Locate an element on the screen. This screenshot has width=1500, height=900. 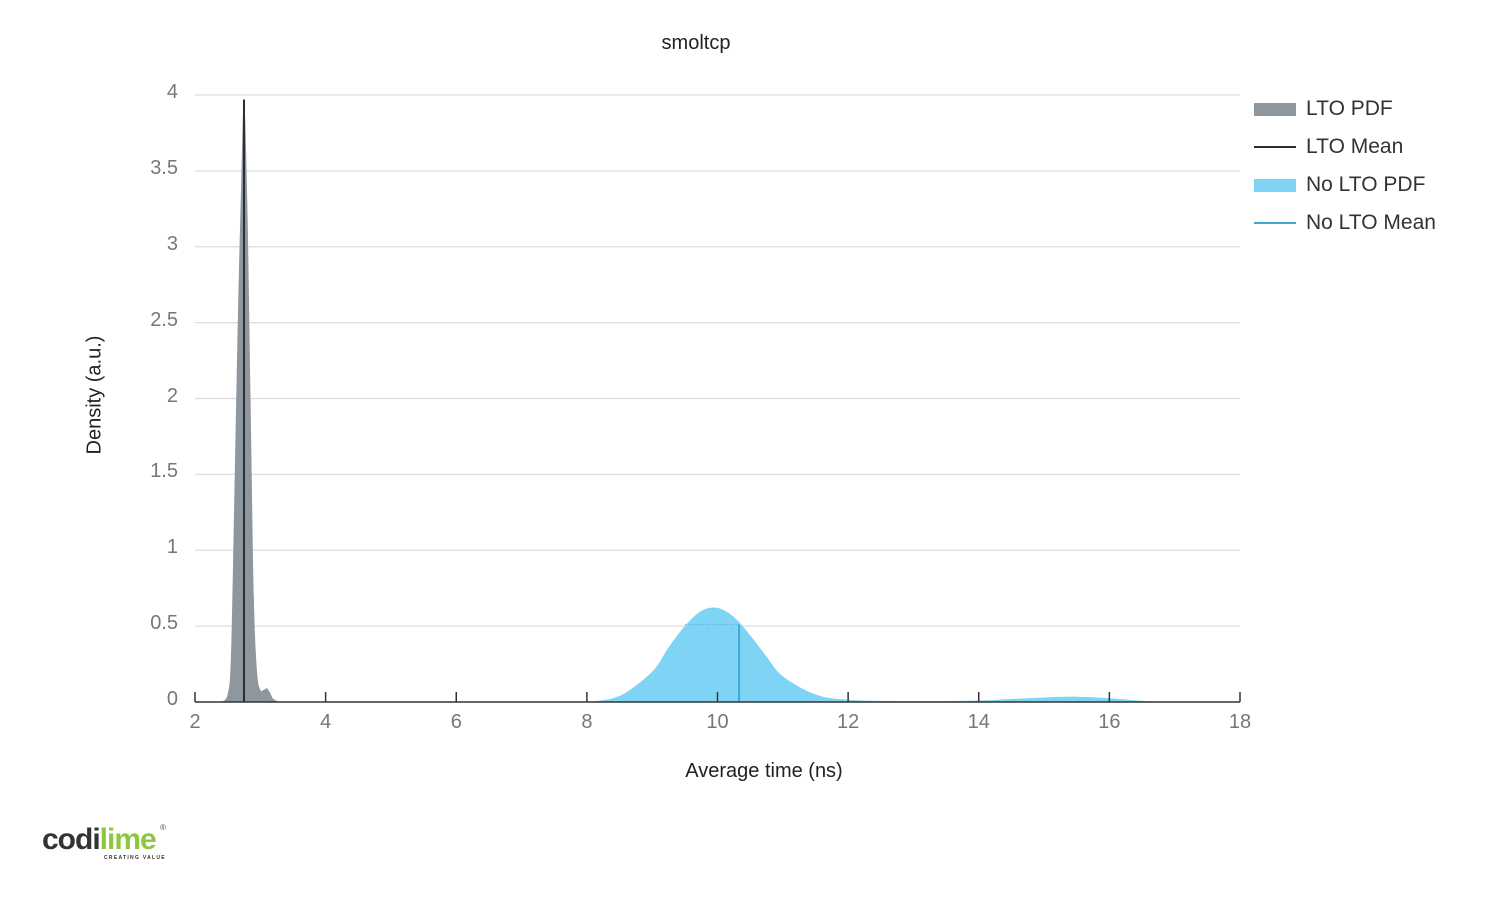
logo-tagline: CREATING VALUE is located at coordinates (135, 858).